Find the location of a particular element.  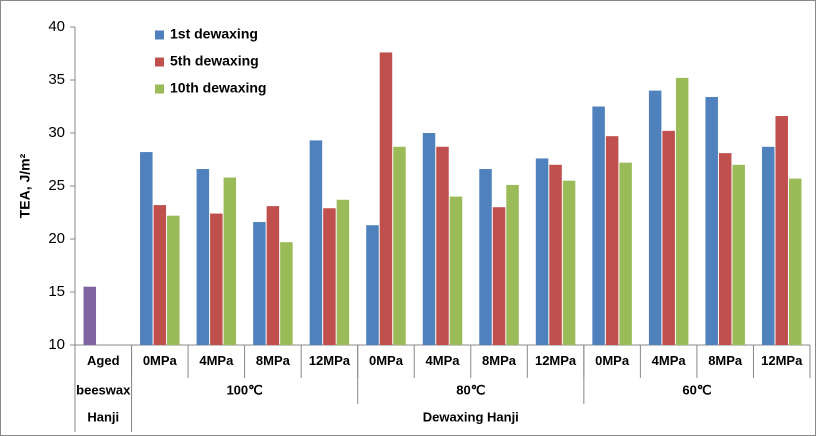

group-label: 80℃ is located at coordinates (470, 389).